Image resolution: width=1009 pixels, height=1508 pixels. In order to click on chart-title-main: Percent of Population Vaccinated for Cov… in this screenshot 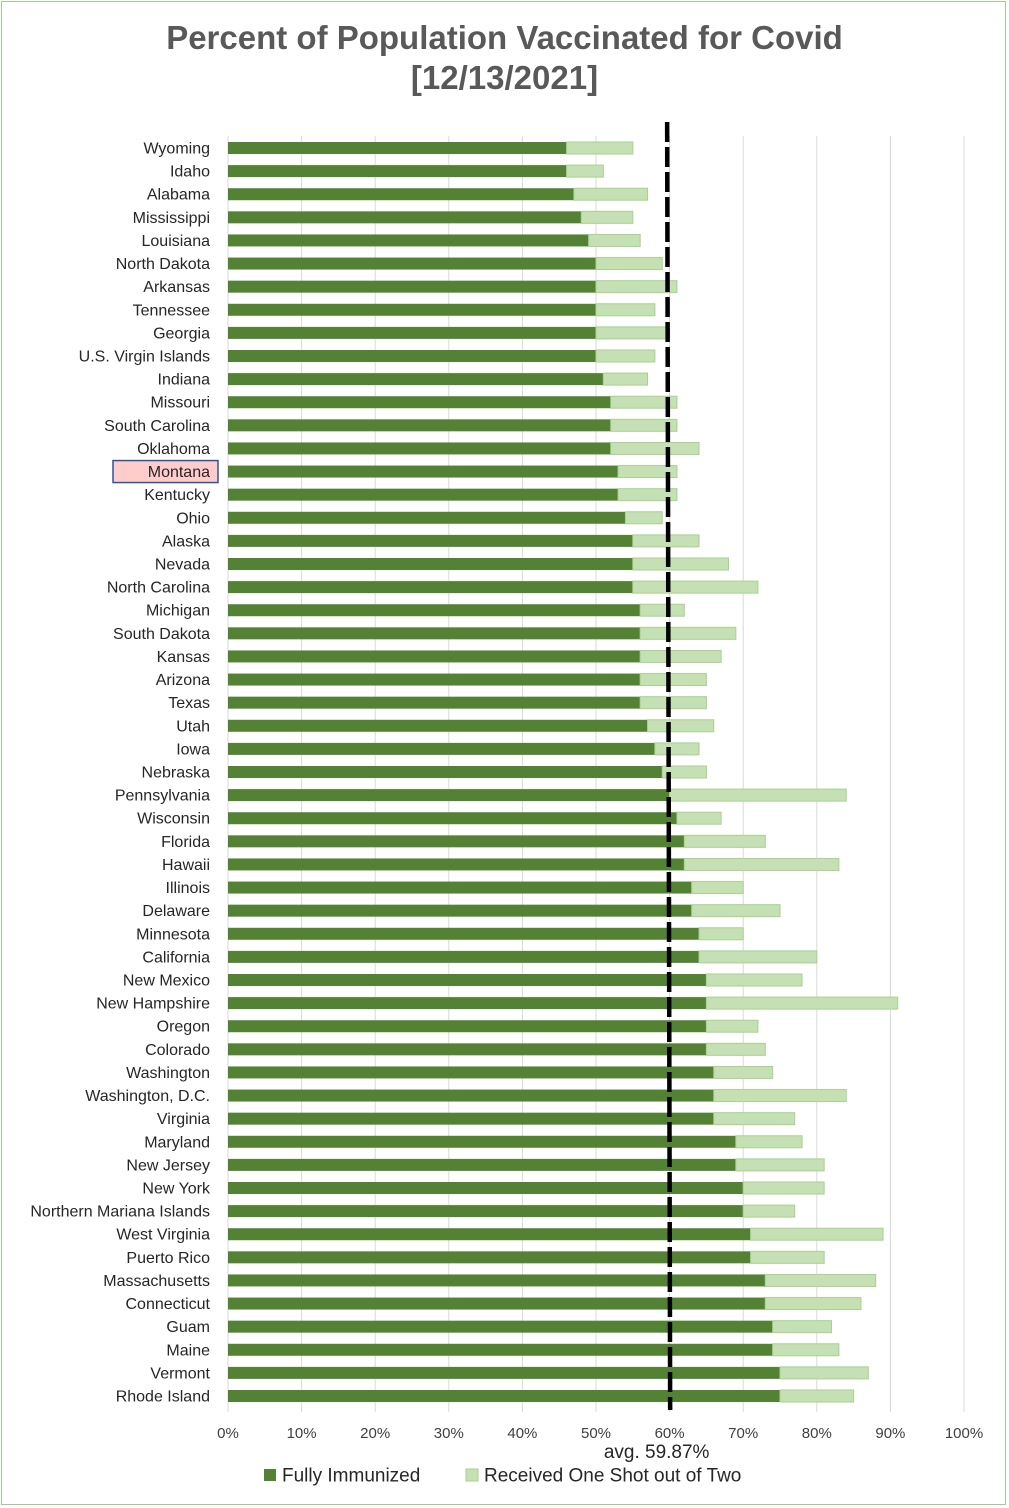, I will do `click(504, 37)`.